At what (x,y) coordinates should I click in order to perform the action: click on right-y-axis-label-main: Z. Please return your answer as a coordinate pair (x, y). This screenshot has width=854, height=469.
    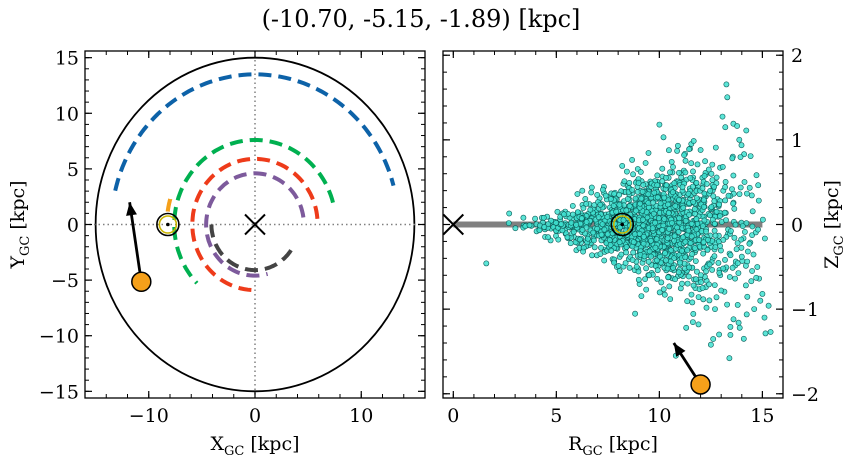
    Looking at the image, I should click on (832, 262).